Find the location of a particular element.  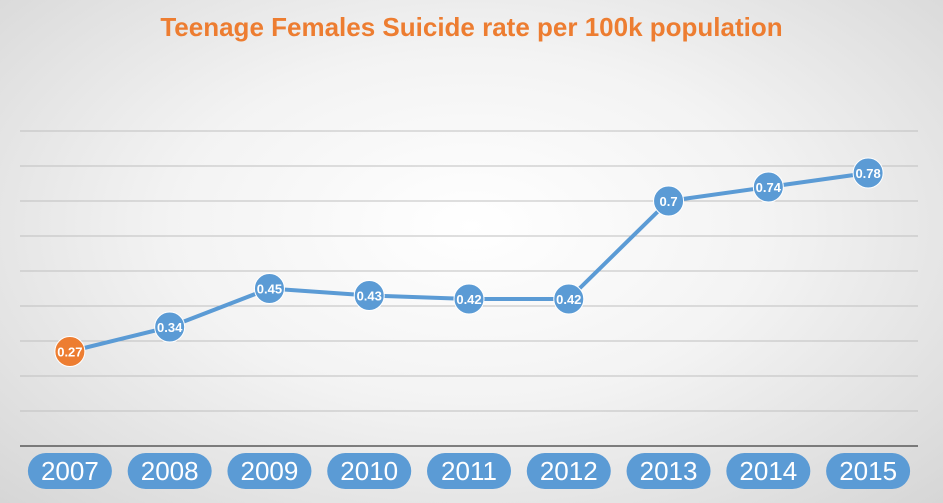

x-tick-label: 2013 is located at coordinates (669, 471).